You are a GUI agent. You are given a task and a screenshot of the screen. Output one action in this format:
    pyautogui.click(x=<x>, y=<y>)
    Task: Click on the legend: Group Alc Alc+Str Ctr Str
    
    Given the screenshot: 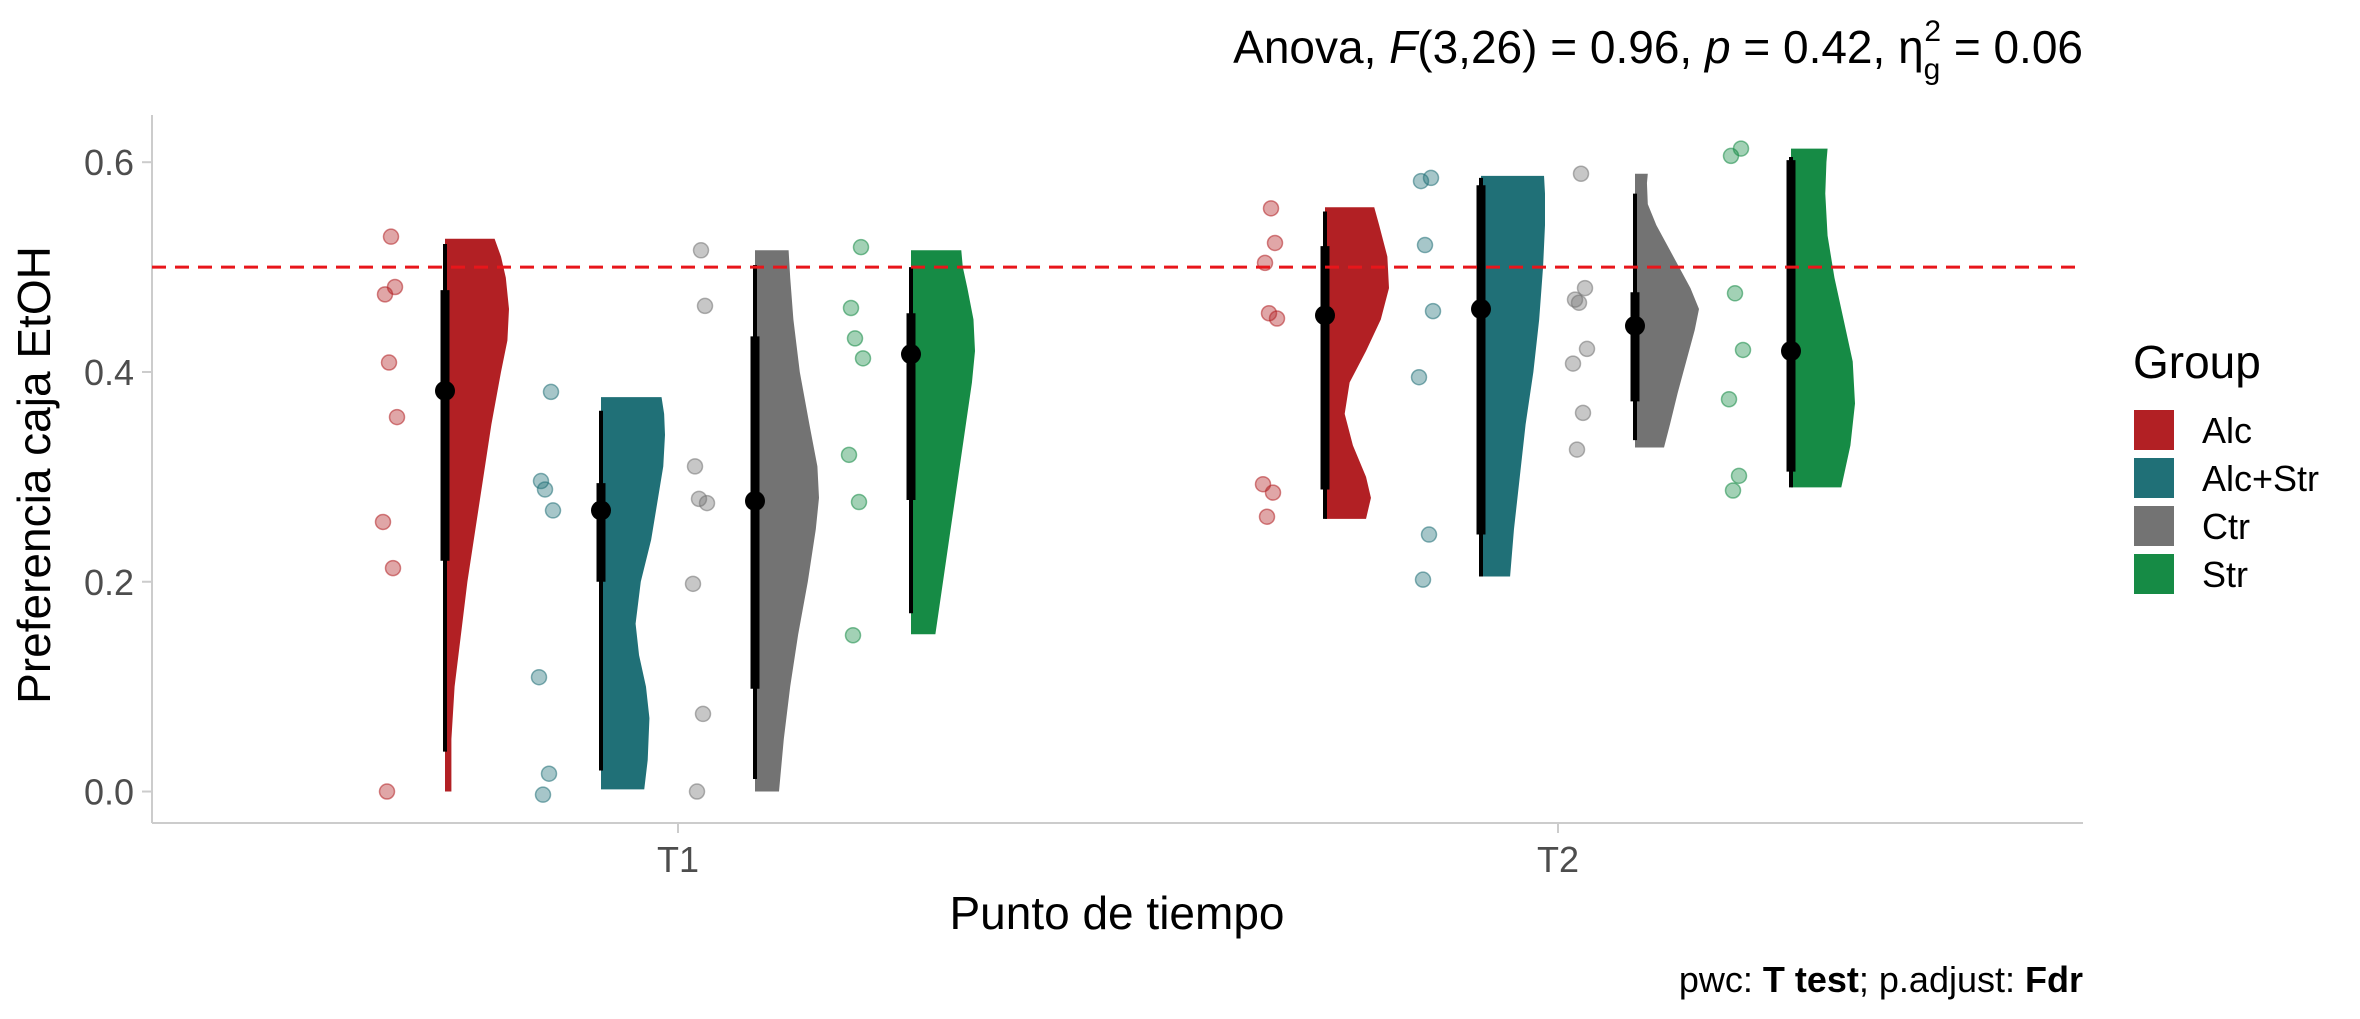 What is the action you would take?
    pyautogui.click(x=2226, y=465)
    